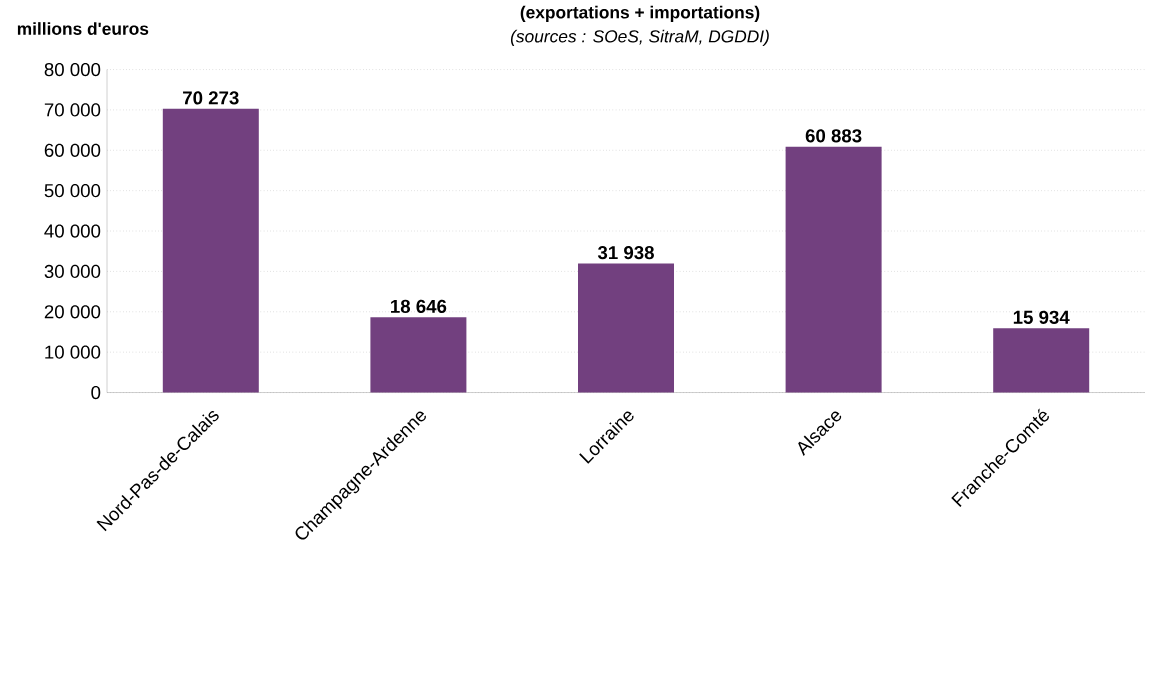 The image size is (1163, 694). What do you see at coordinates (72, 110) in the screenshot?
I see `y-tick-label: 70 000` at bounding box center [72, 110].